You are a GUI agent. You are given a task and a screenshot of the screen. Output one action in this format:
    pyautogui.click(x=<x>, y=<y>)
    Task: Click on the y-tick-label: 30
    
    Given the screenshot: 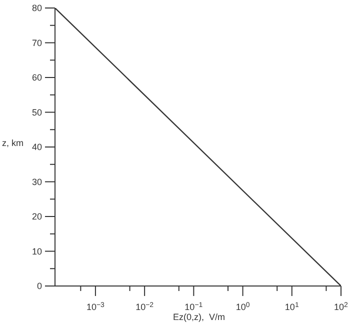 What is the action you would take?
    pyautogui.click(x=37, y=181)
    